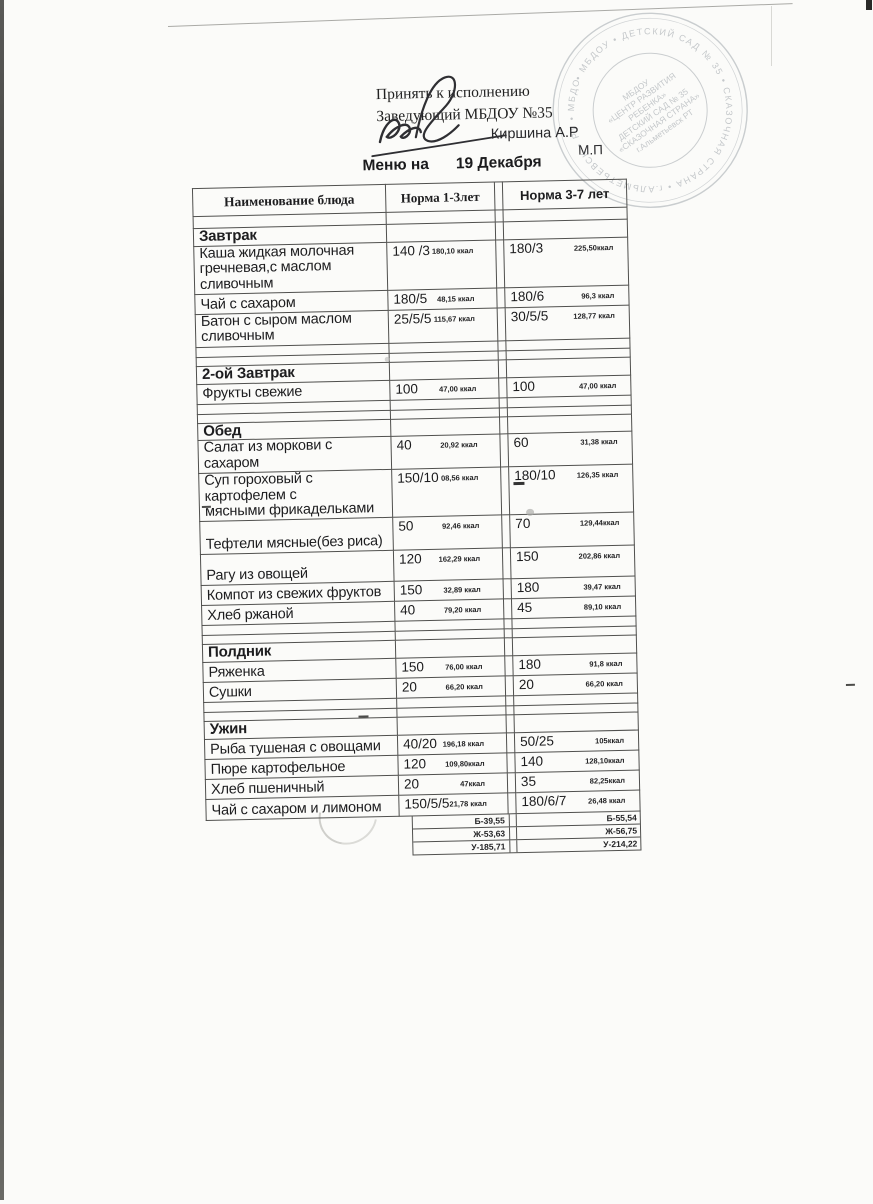 The width and height of the screenshot is (873, 1204). What do you see at coordinates (606, 664) in the screenshot?
I see `kcal-value: 91,8 ккал` at bounding box center [606, 664].